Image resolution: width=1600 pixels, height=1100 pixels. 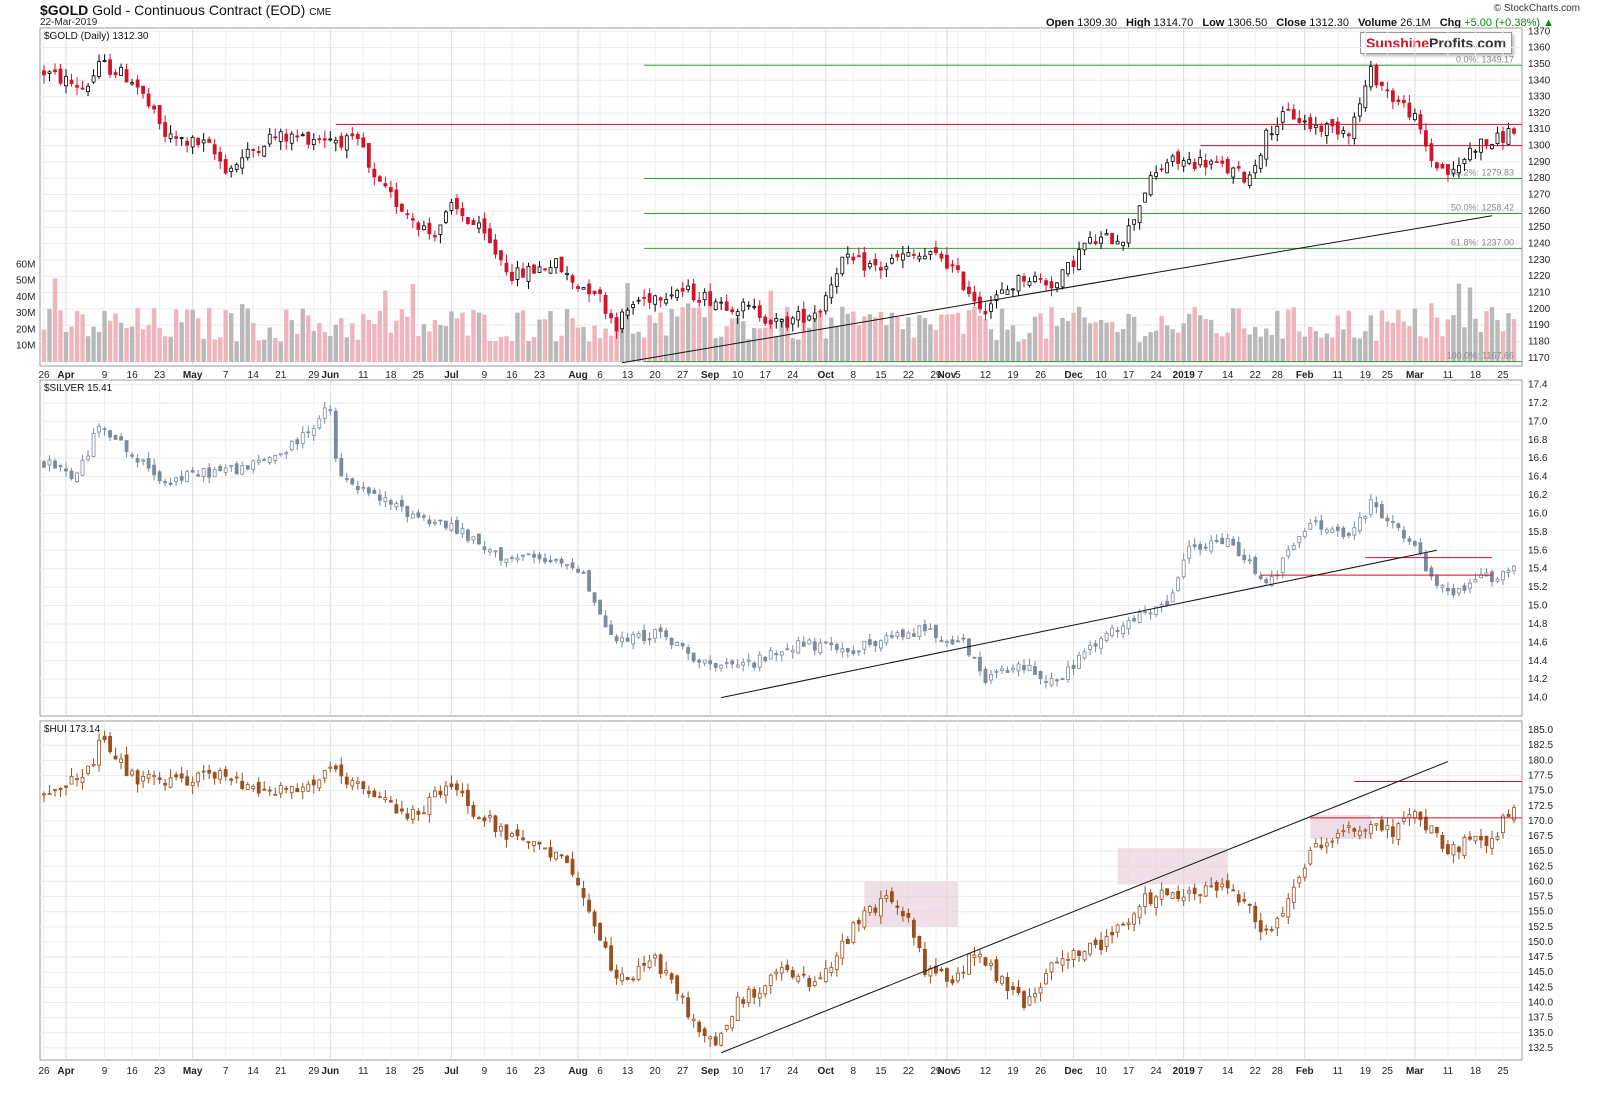 What do you see at coordinates (512, 375) in the screenshot?
I see `xtick-label: 16` at bounding box center [512, 375].